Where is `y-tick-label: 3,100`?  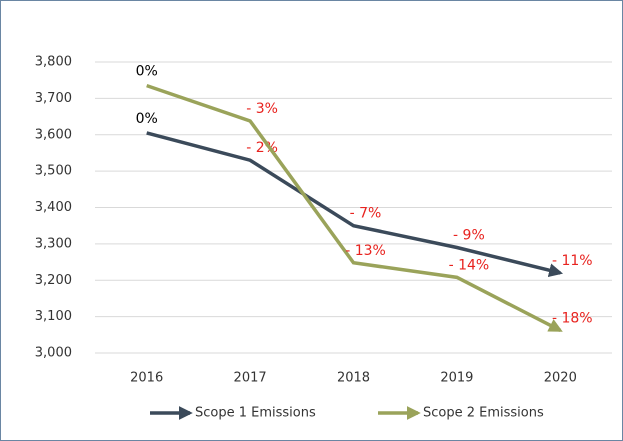
y-tick-label: 3,100 is located at coordinates (53, 316).